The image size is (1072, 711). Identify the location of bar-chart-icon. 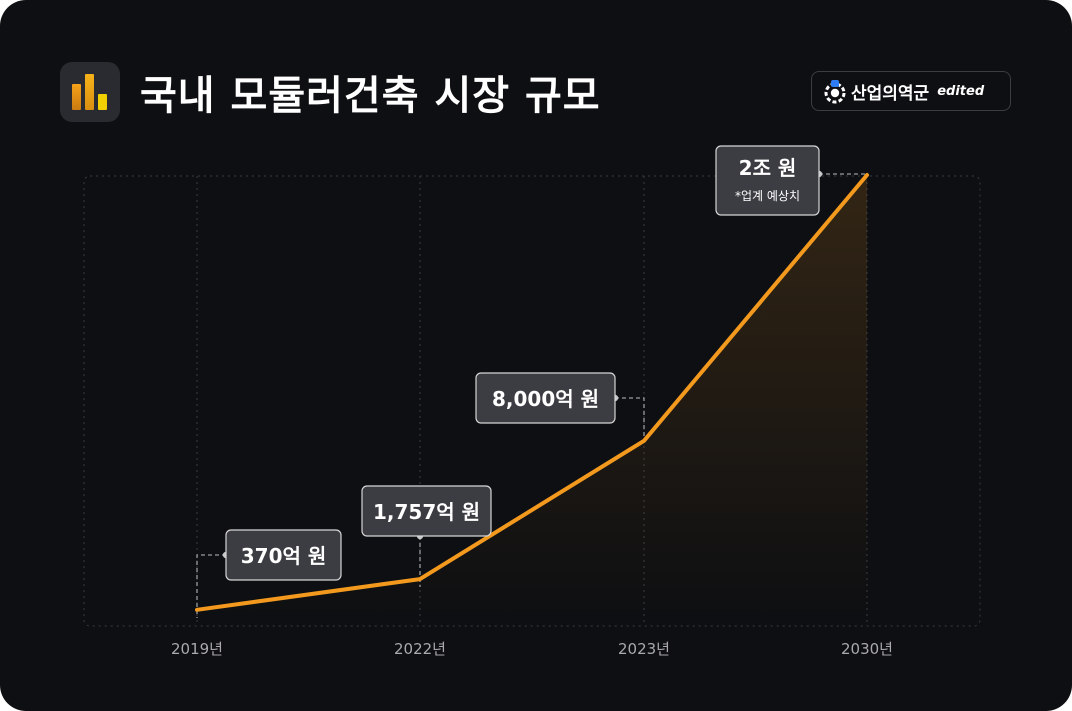
(90, 92).